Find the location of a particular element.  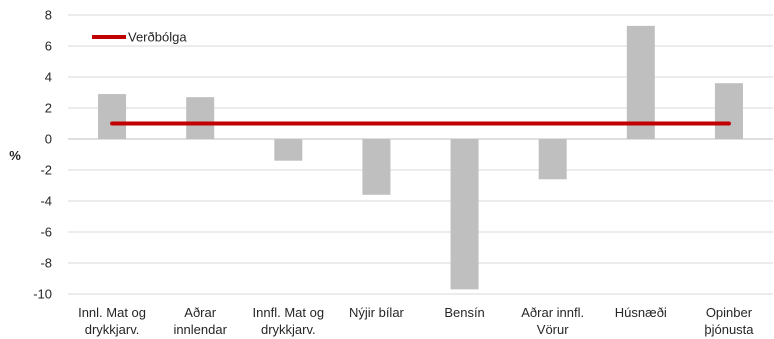

x-tick-label: Nýjir bílar is located at coordinates (377, 312).